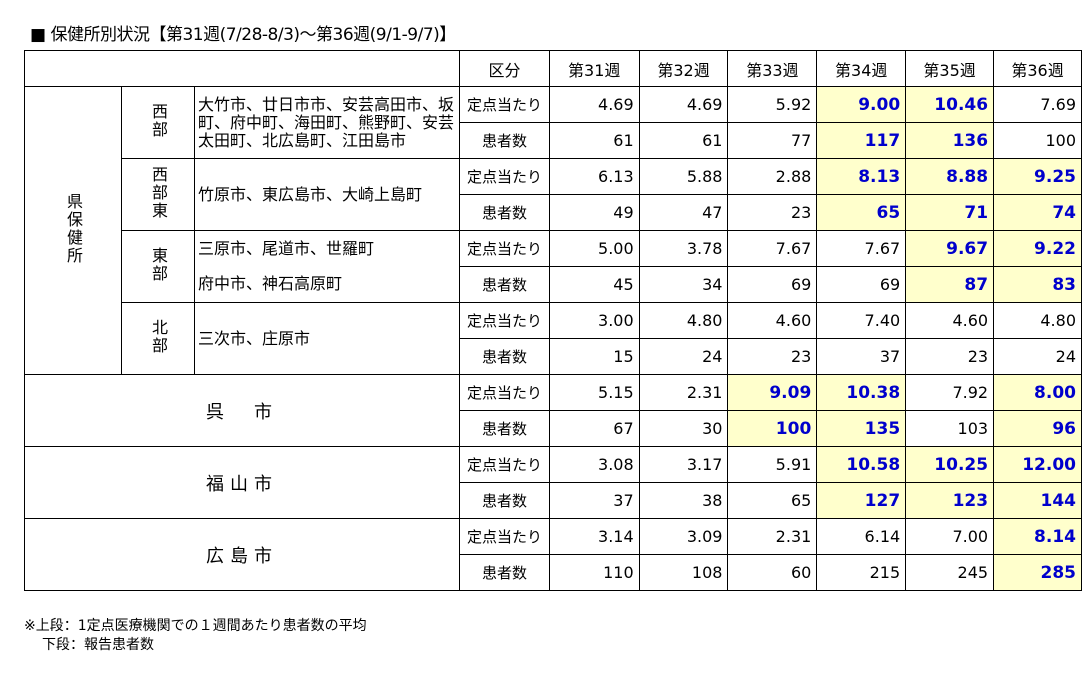 The width and height of the screenshot is (1082, 673). Describe the element at coordinates (950, 572) in the screenshot. I see `count-w5: 245` at that location.